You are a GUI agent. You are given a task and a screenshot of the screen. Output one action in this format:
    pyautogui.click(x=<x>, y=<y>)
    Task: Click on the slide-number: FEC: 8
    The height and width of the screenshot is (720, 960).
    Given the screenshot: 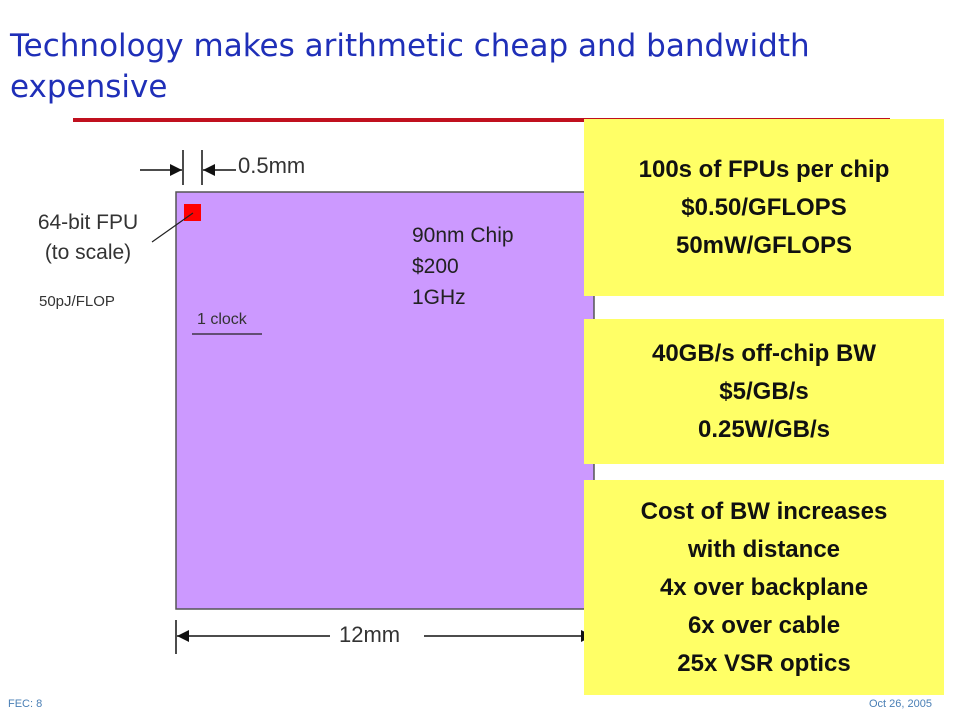 What is the action you would take?
    pyautogui.click(x=25, y=704)
    